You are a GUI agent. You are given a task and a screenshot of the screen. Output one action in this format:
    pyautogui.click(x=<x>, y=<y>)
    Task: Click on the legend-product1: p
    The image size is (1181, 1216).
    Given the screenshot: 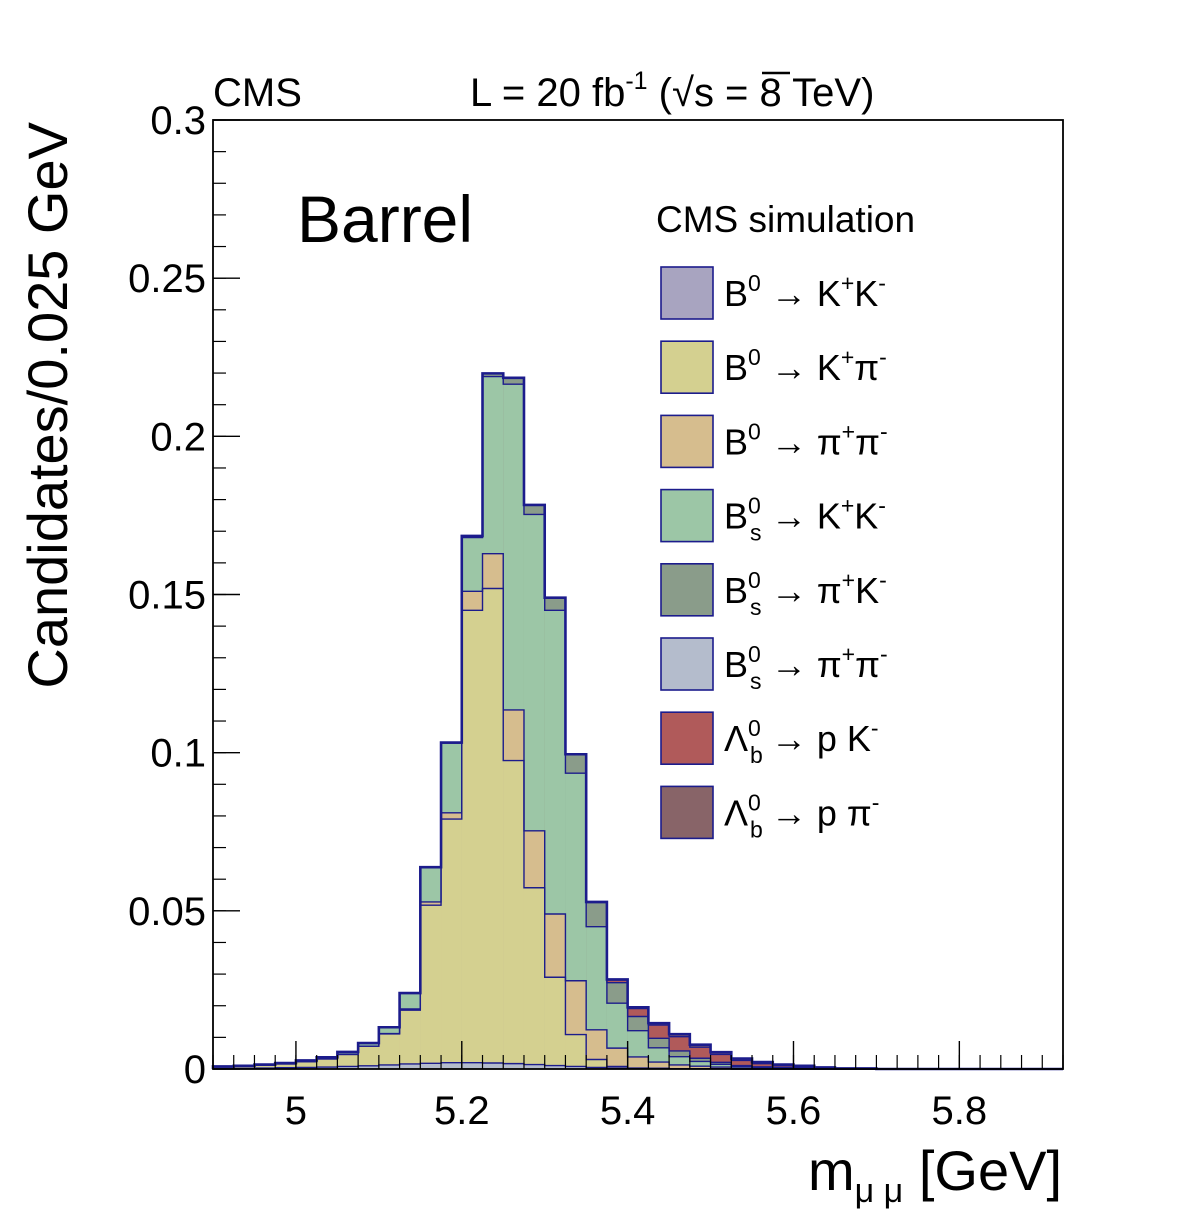 What is the action you would take?
    pyautogui.click(x=832, y=738)
    